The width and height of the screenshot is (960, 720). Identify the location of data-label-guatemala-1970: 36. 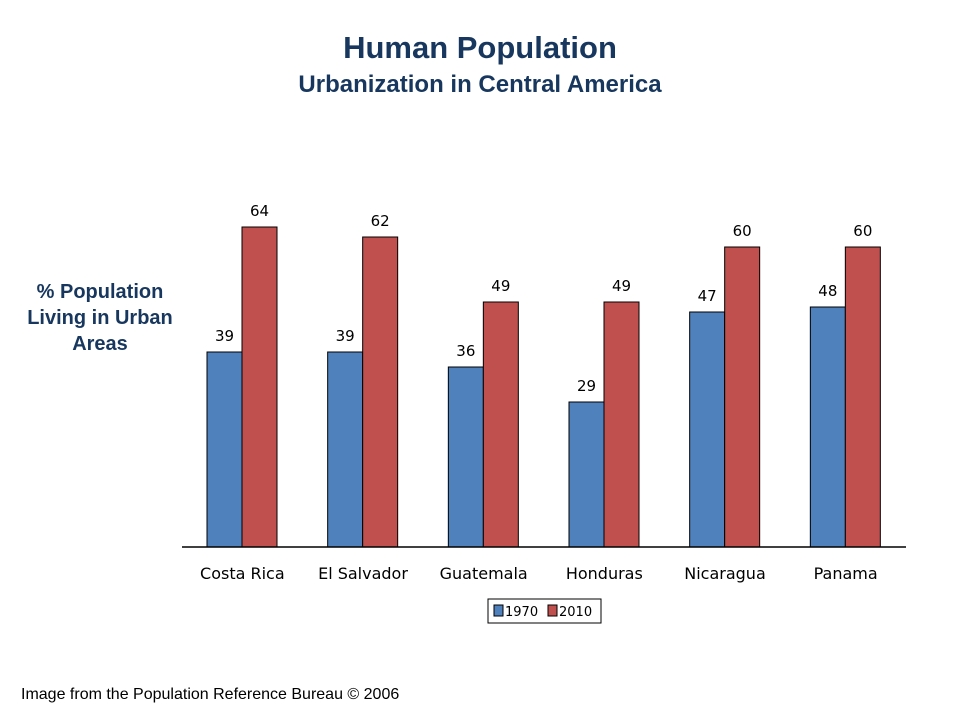
(465, 351).